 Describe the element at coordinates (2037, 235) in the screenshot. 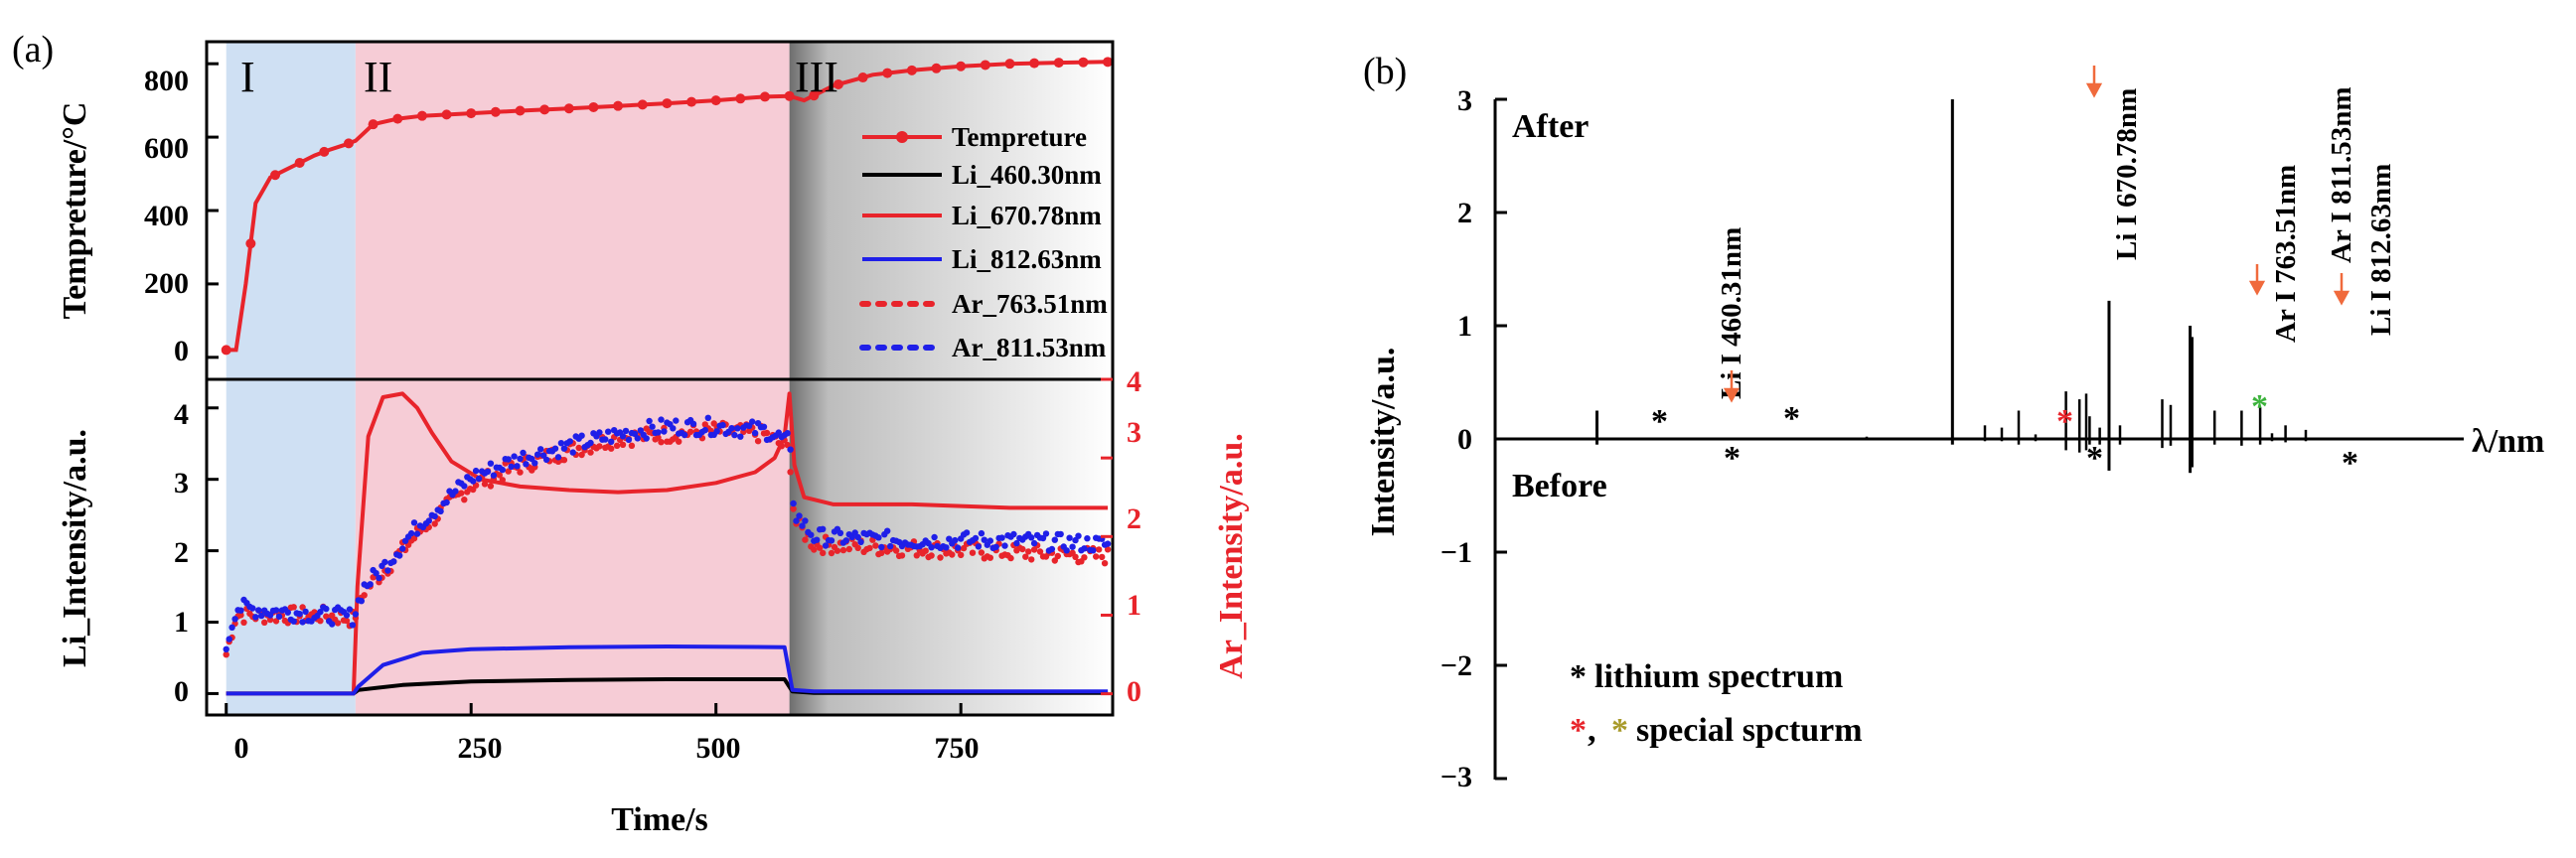

I see `peak-arrows` at that location.